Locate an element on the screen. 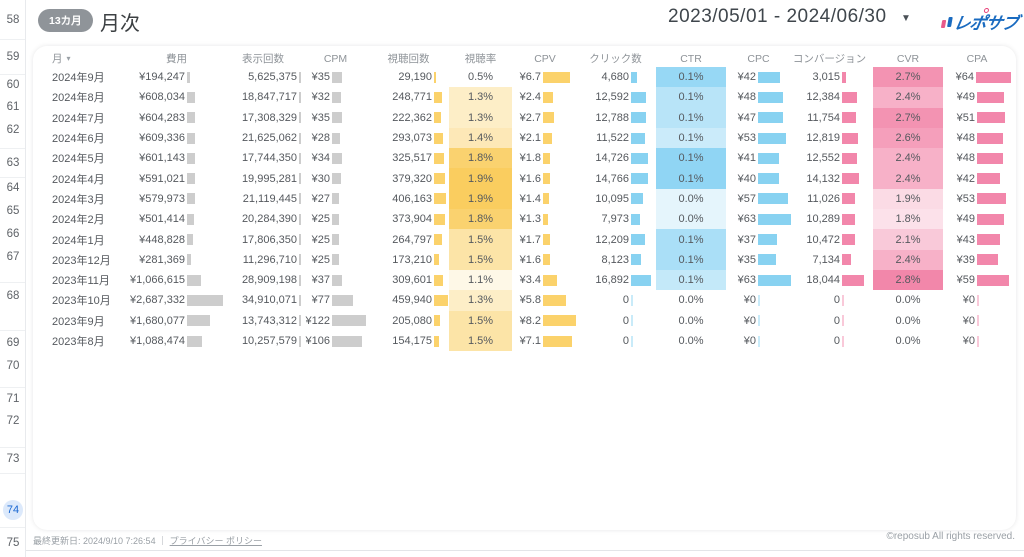 The width and height of the screenshot is (1024, 557). slide-number-active: 74 is located at coordinates (13, 510).